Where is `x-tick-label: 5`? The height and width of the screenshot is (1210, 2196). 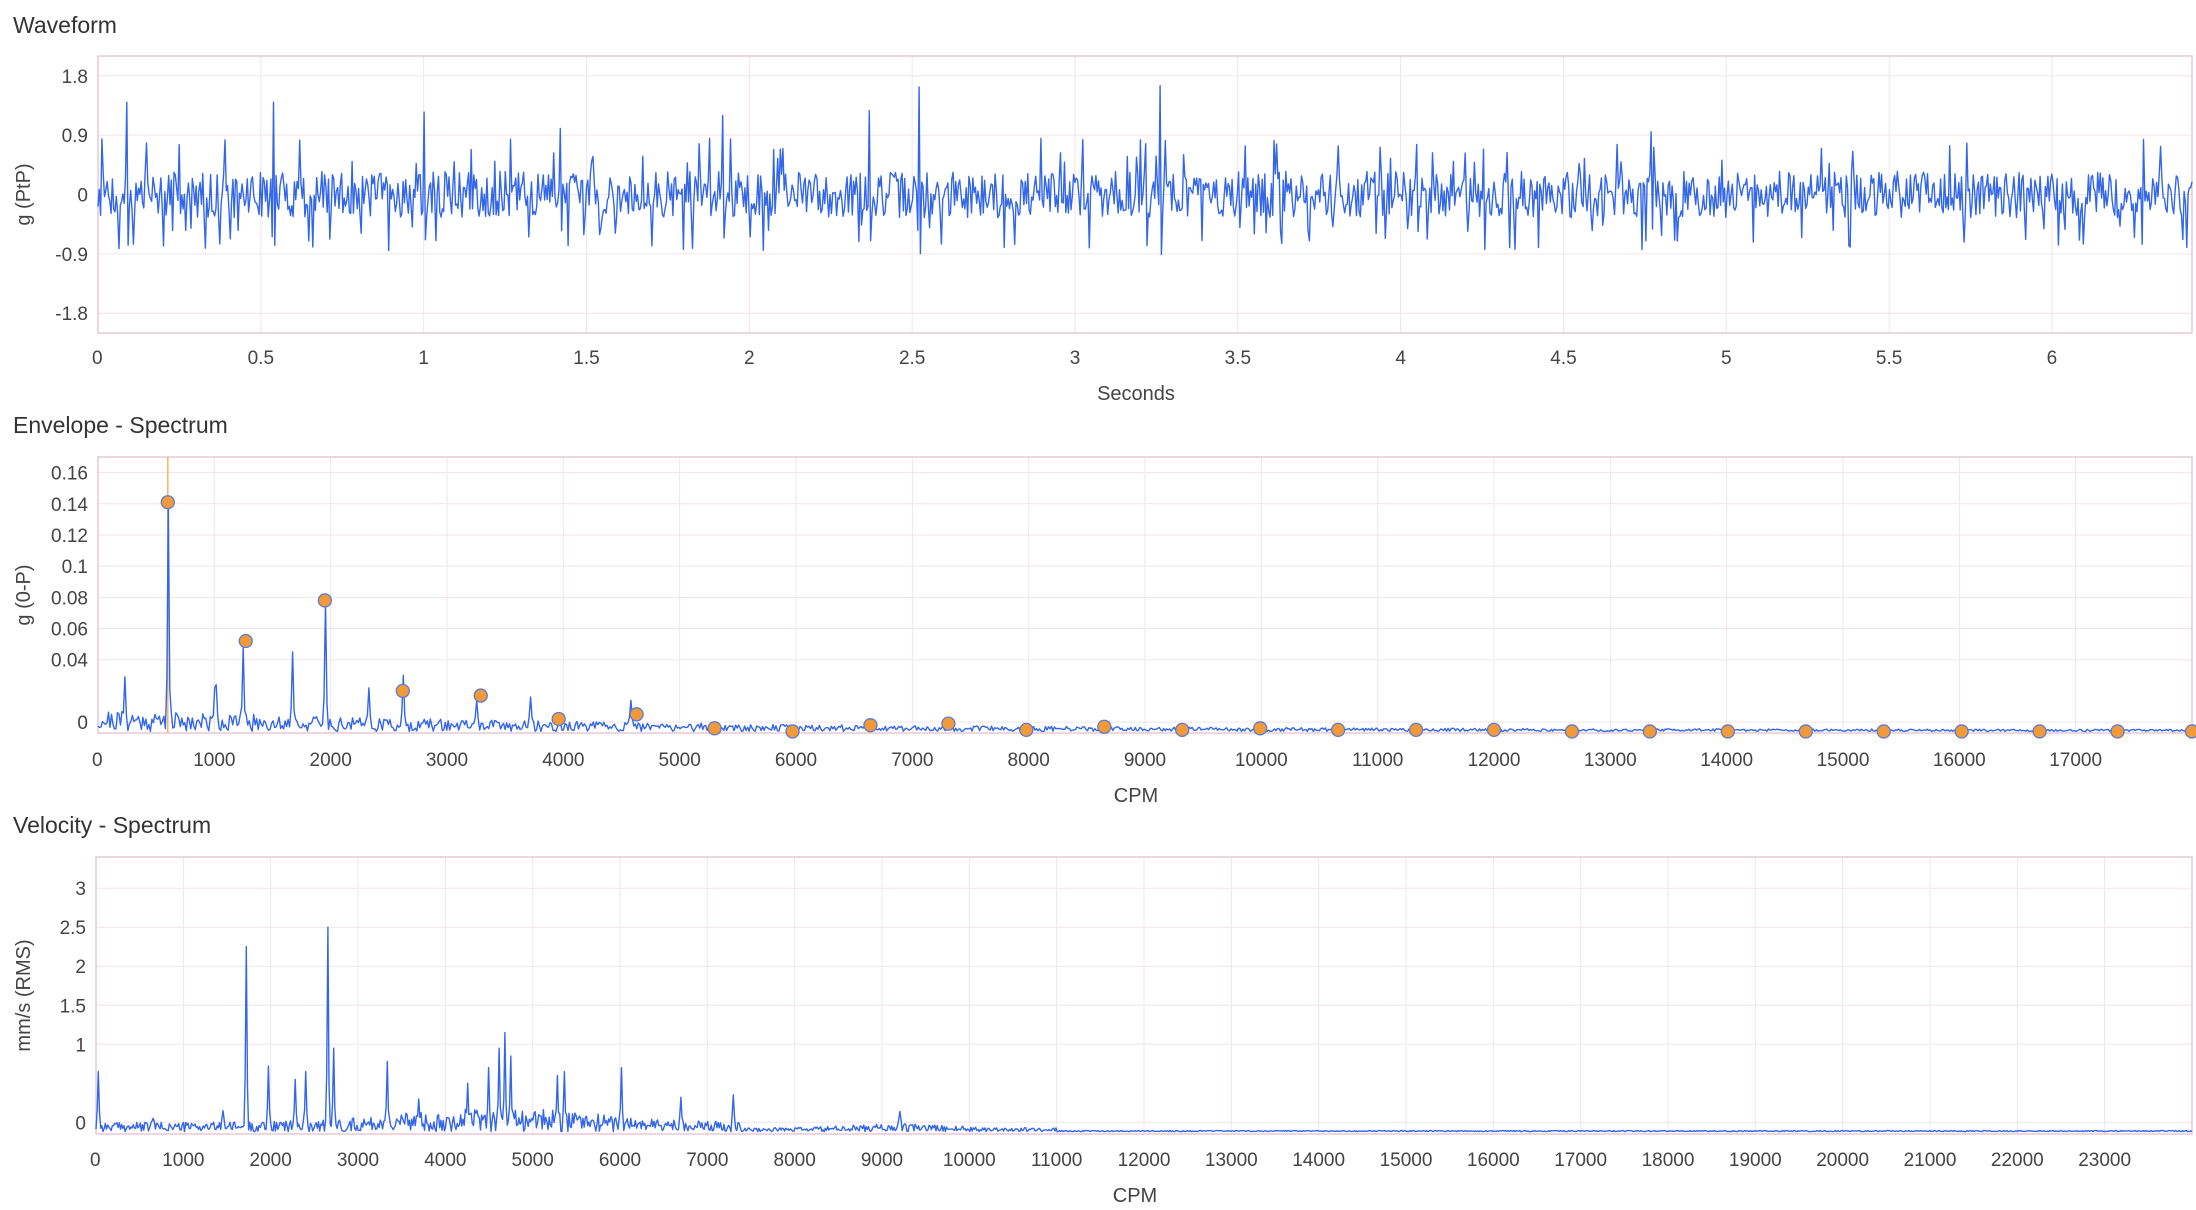
x-tick-label: 5 is located at coordinates (1726, 358).